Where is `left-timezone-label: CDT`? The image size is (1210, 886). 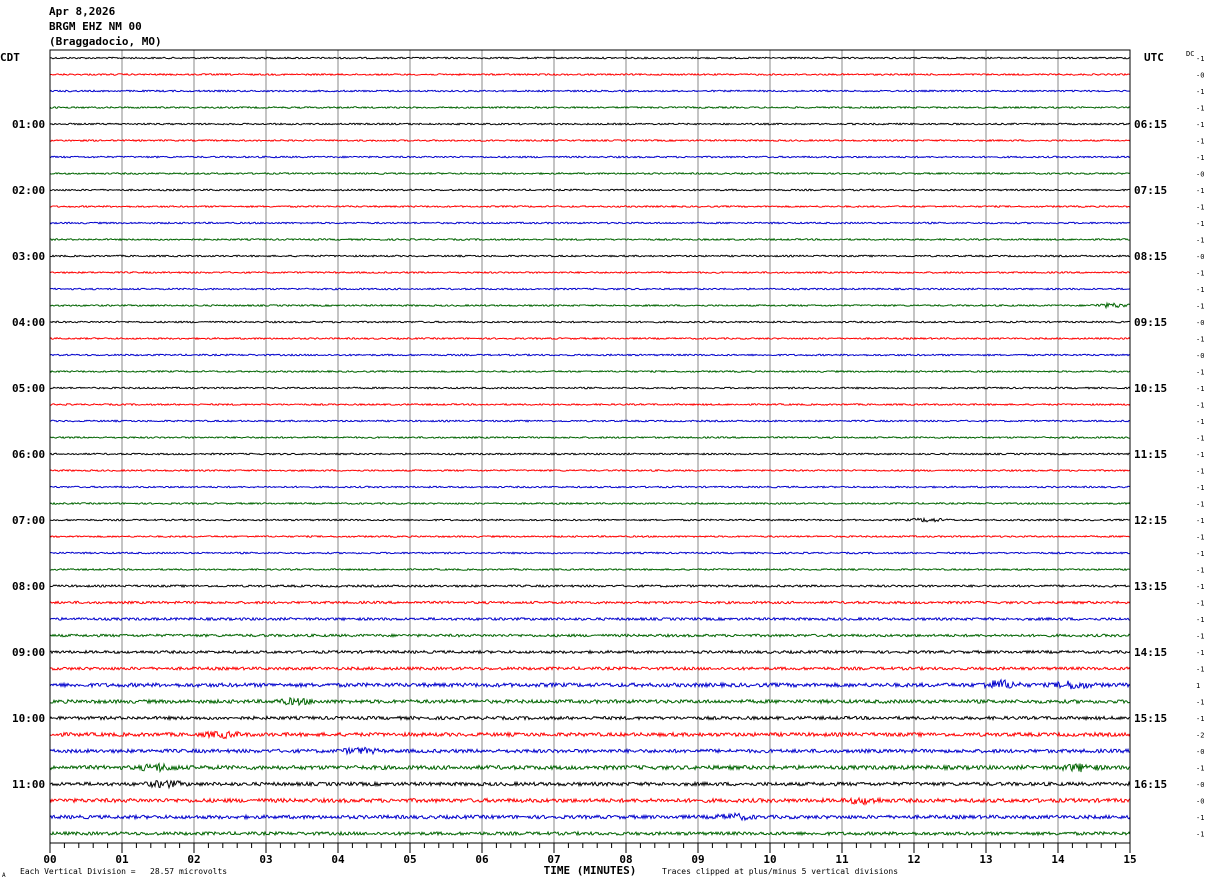
left-timezone-label: CDT is located at coordinates (10, 57).